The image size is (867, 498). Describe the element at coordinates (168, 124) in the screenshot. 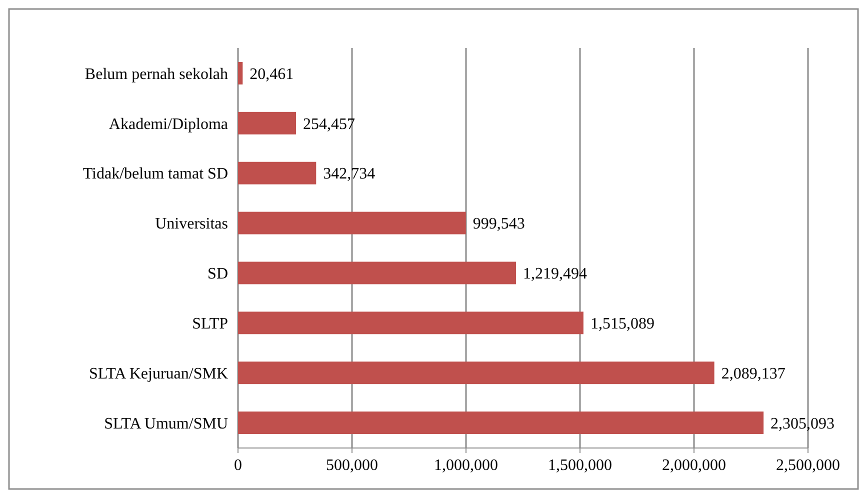

I see `y-tick-label: Akademi/Diploma` at that location.